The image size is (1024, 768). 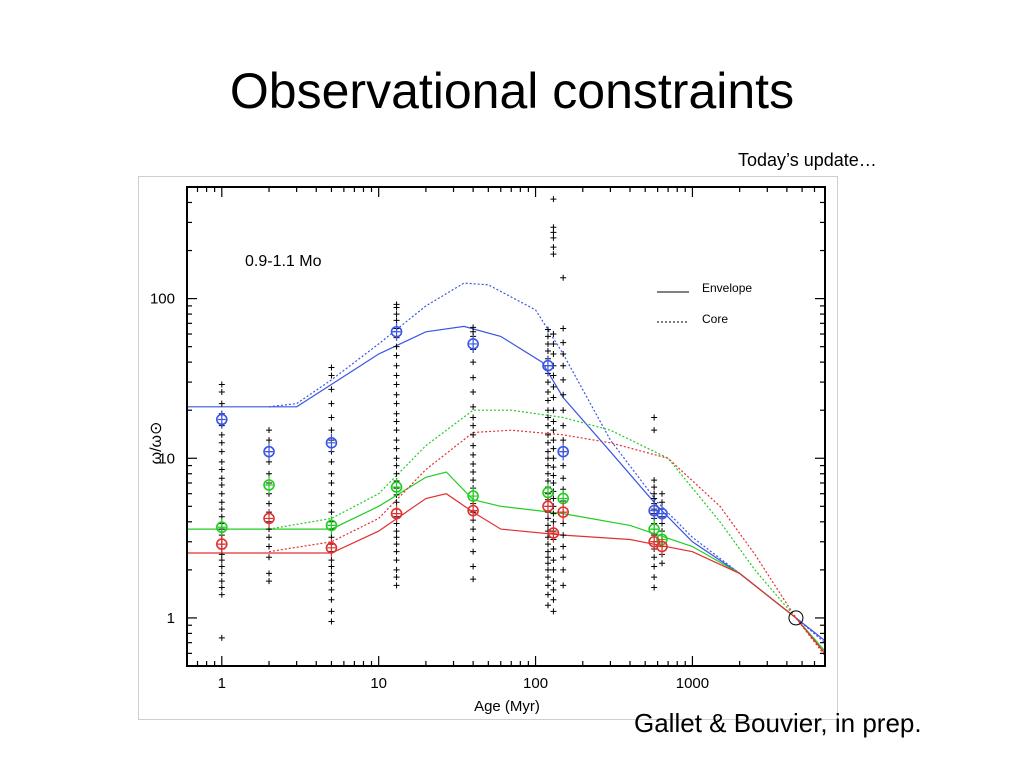 What do you see at coordinates (166, 458) in the screenshot?
I see `y-tick-label: 10` at bounding box center [166, 458].